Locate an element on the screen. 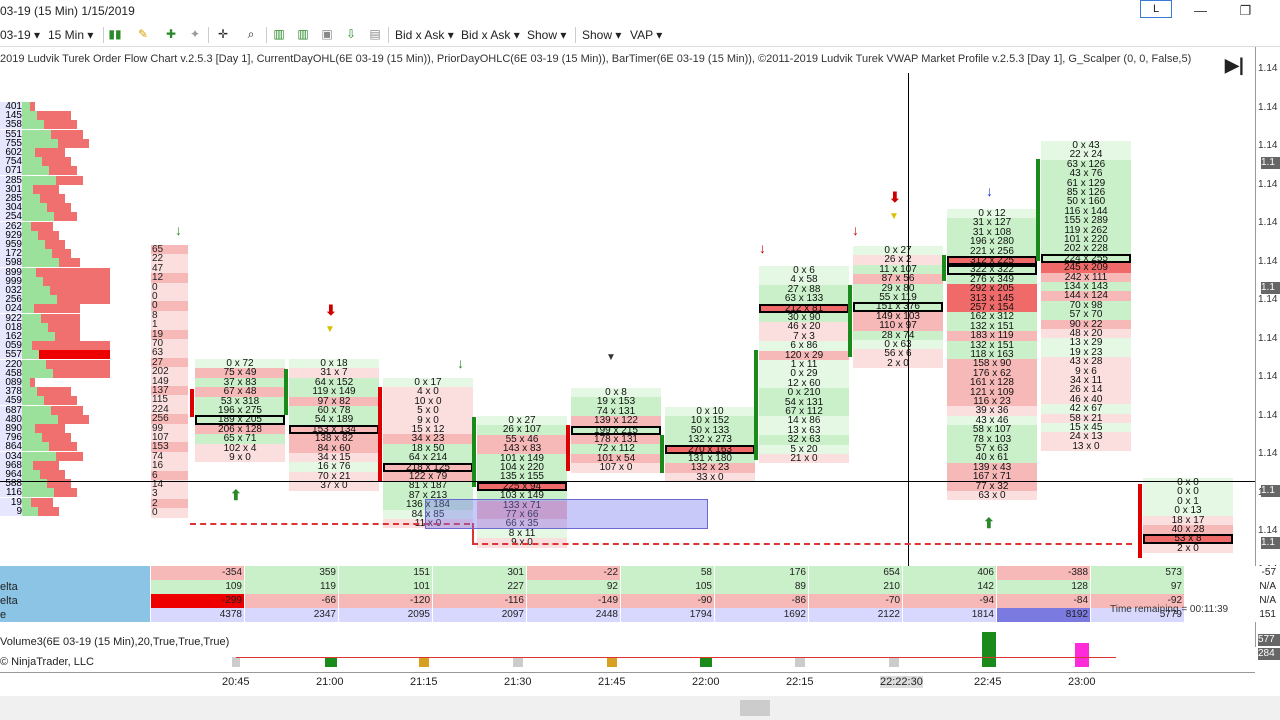  maximize-icon: ❐ is located at coordinates (1245, 10).